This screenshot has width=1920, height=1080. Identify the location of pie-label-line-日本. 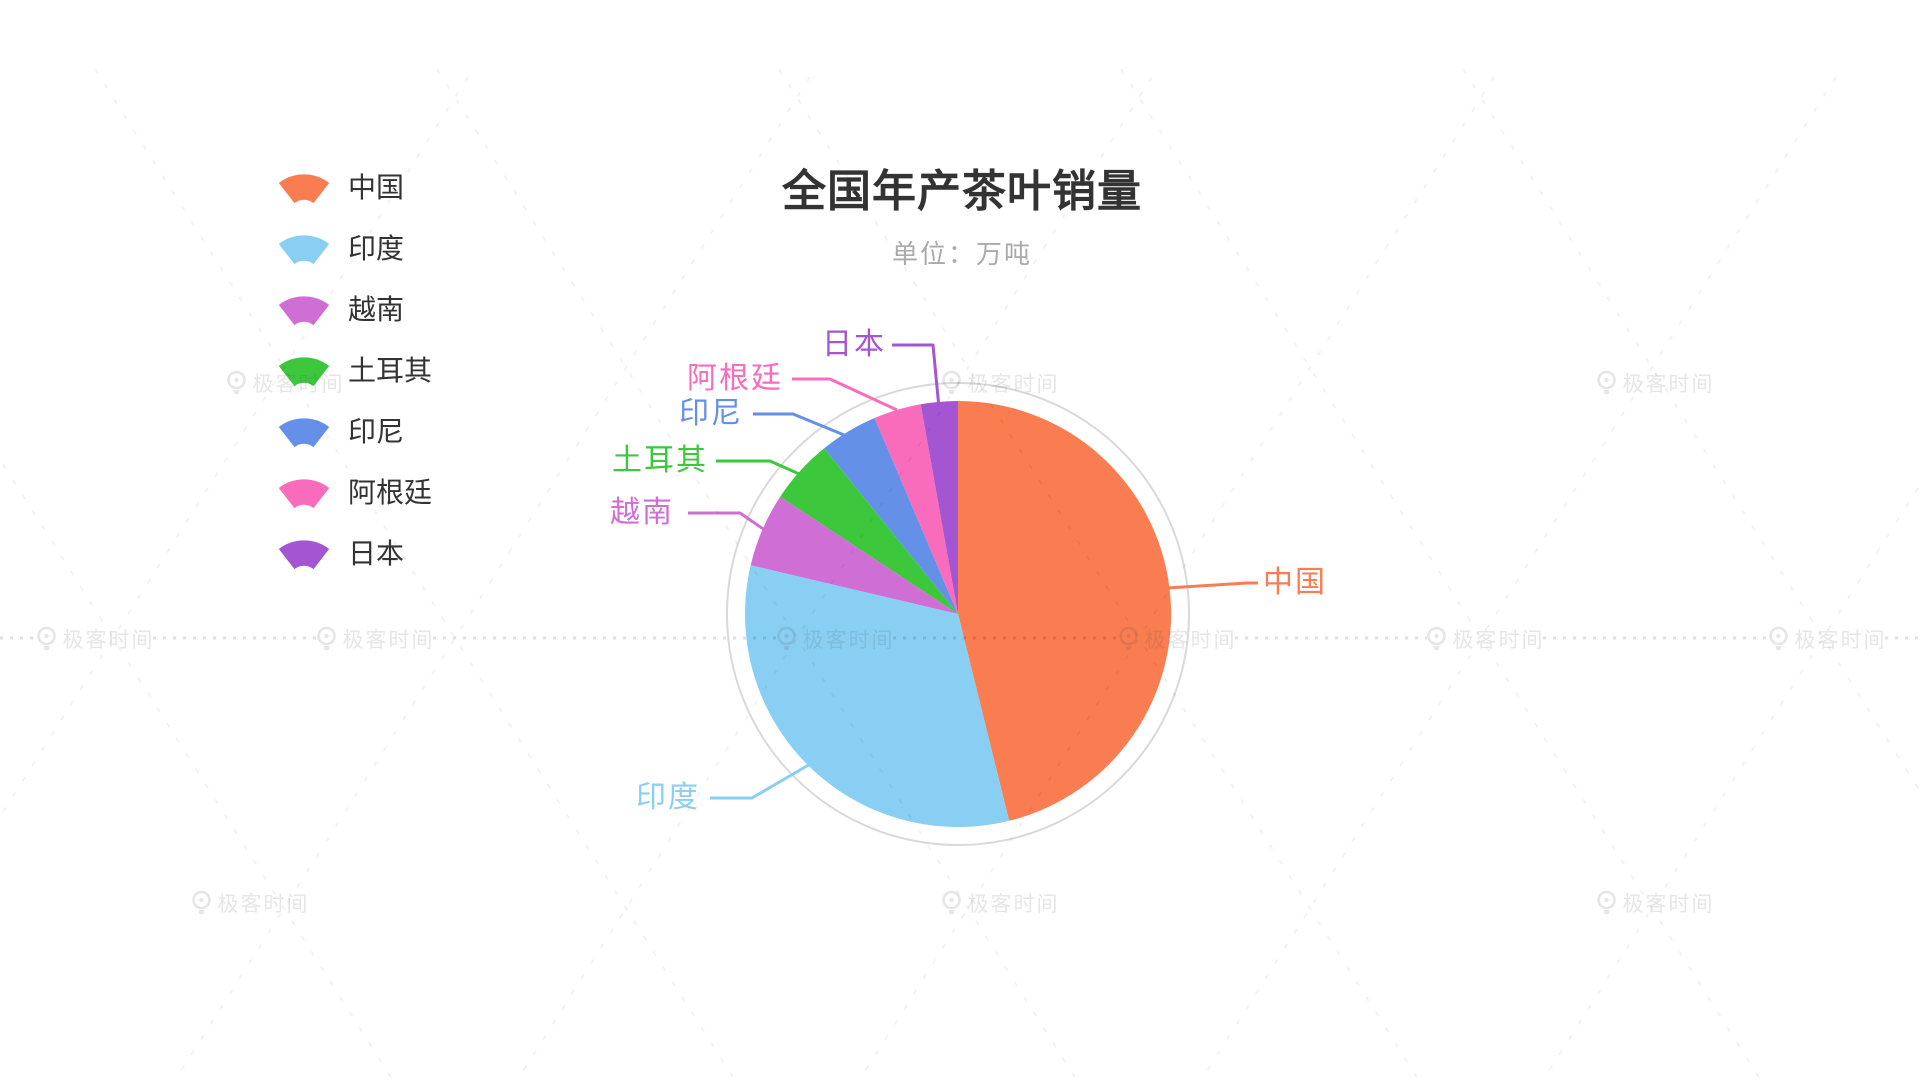
(916, 376).